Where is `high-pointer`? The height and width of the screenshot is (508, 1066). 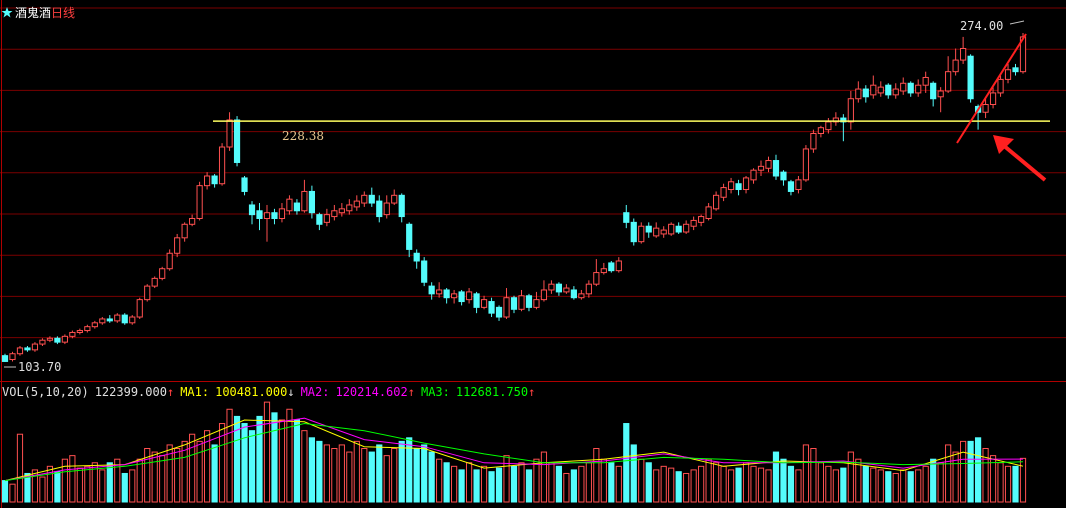
high-pointer is located at coordinates (1017, 22).